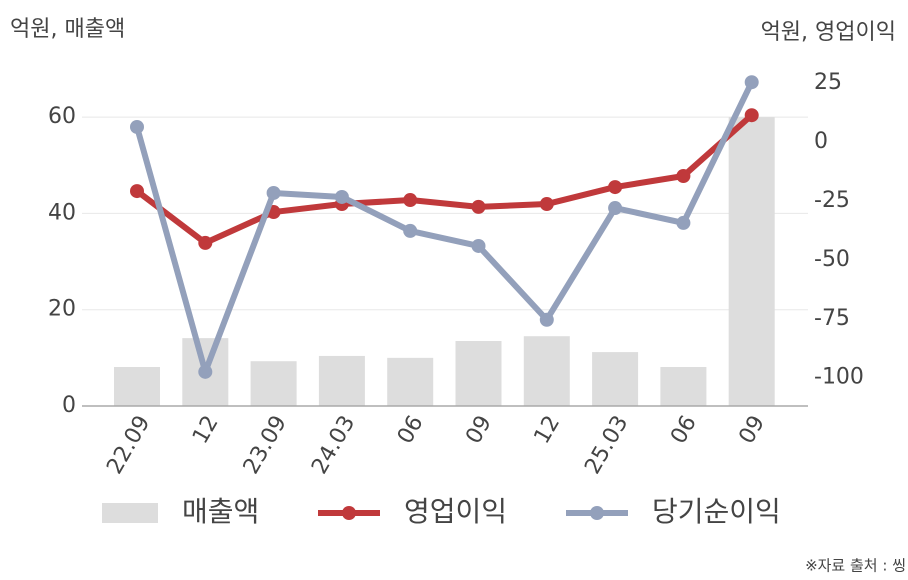  Describe the element at coordinates (839, 377) in the screenshot. I see `y2-tick-label: -100` at that location.